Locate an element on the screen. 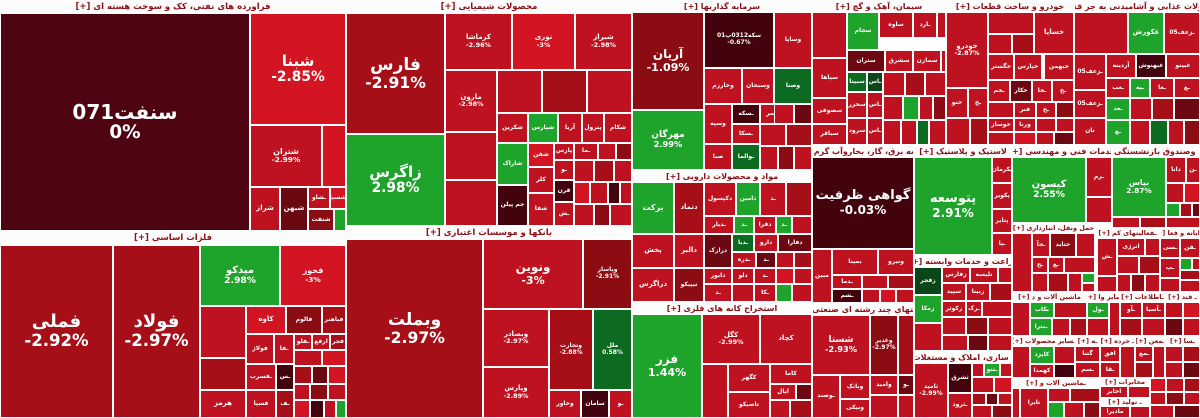 The image size is (1200, 418). treemap-tile-دلو: دلو is located at coordinates (743, 276).